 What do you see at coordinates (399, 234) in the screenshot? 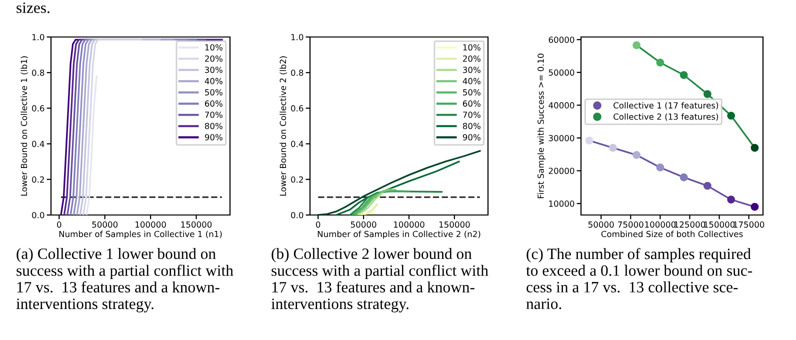
I see `x-axis-title: Number of Samples in Collective 2 (n2)` at bounding box center [399, 234].